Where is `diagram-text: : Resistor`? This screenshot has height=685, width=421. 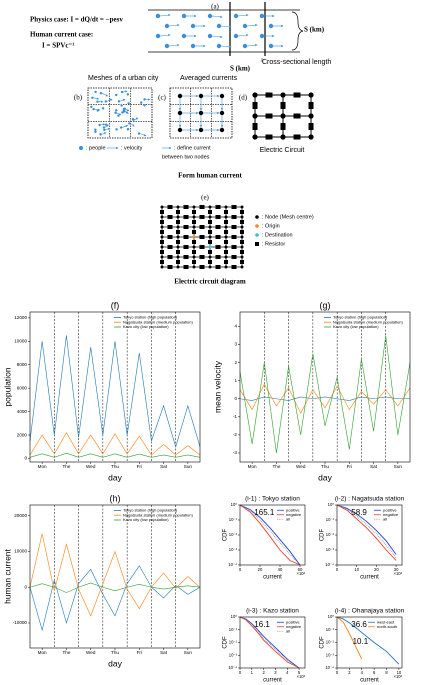
diagram-text: : Resistor is located at coordinates (273, 244).